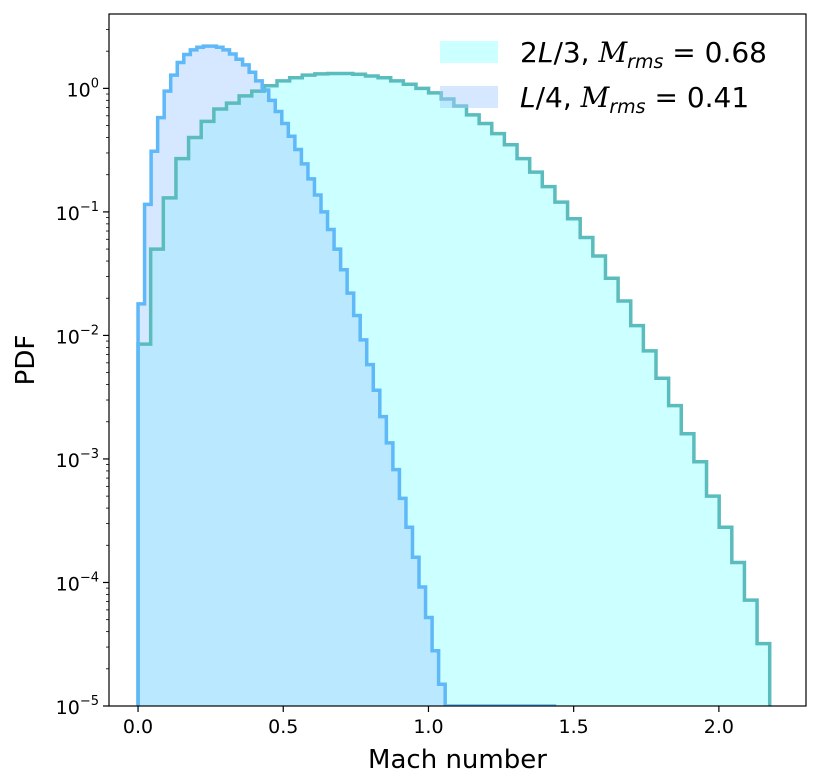 The width and height of the screenshot is (819, 782). Describe the element at coordinates (77, 335) in the screenshot. I see `y-tick-label: 10⁻²` at that location.